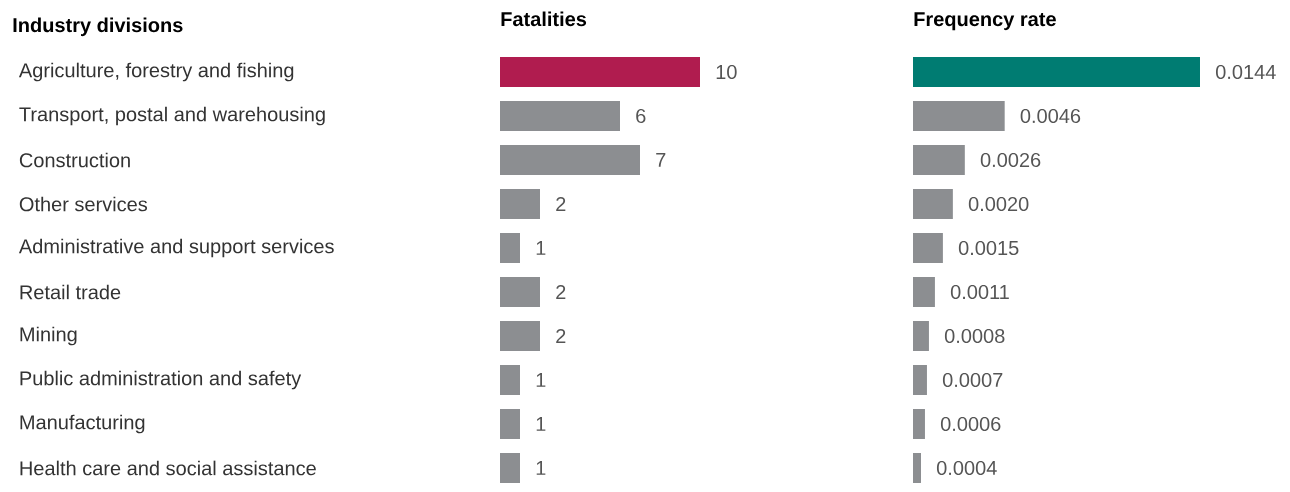  I want to click on y-tick-label: Retail trade, so click(70, 292).